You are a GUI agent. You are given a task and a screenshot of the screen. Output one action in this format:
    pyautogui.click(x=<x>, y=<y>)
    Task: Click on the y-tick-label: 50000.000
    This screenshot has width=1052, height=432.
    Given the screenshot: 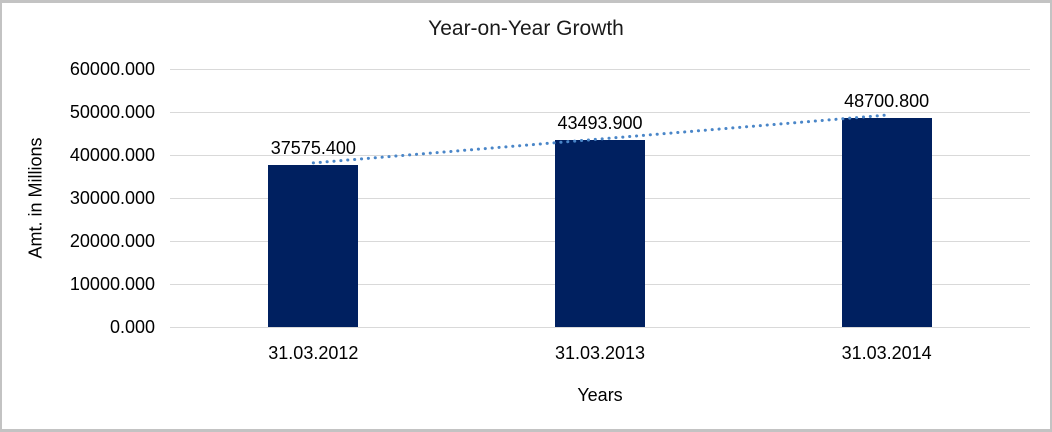 What is the action you would take?
    pyautogui.click(x=112, y=112)
    